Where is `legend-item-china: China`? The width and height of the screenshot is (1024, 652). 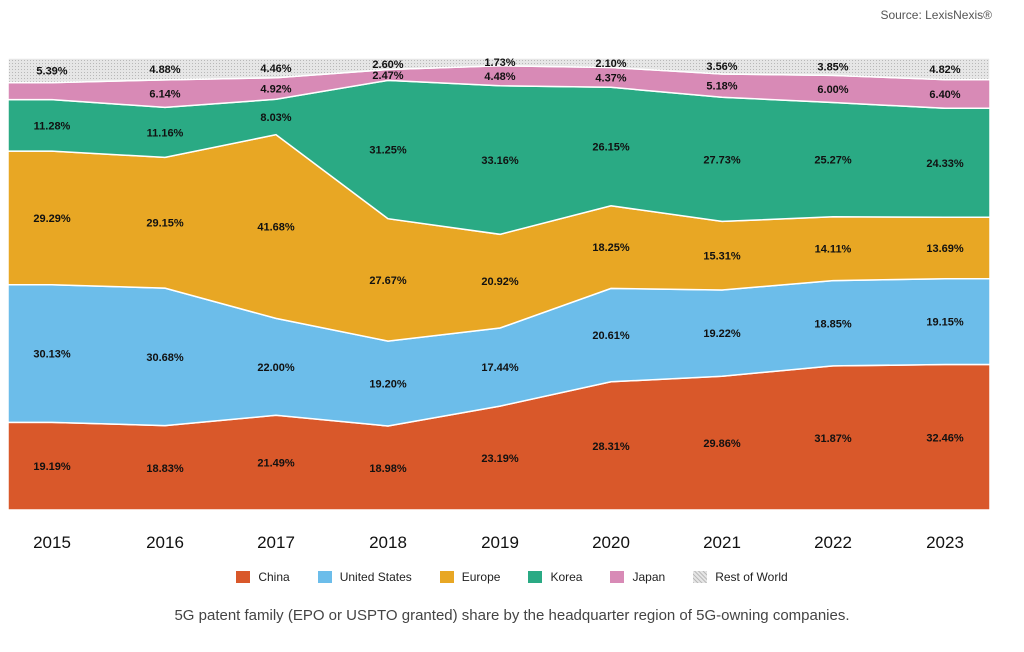 legend-item-china: China is located at coordinates (263, 577).